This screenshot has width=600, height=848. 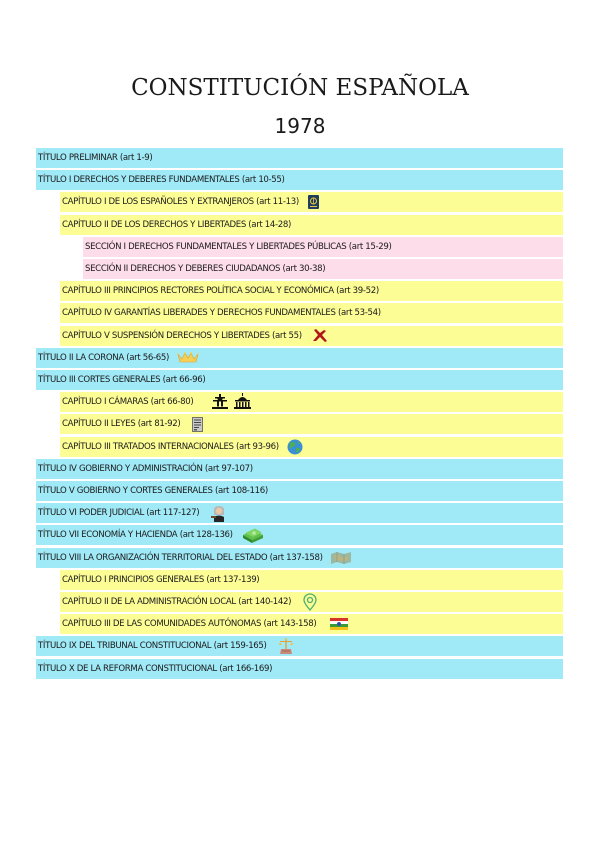 What do you see at coordinates (300, 126) in the screenshot?
I see `document-year: 1978` at bounding box center [300, 126].